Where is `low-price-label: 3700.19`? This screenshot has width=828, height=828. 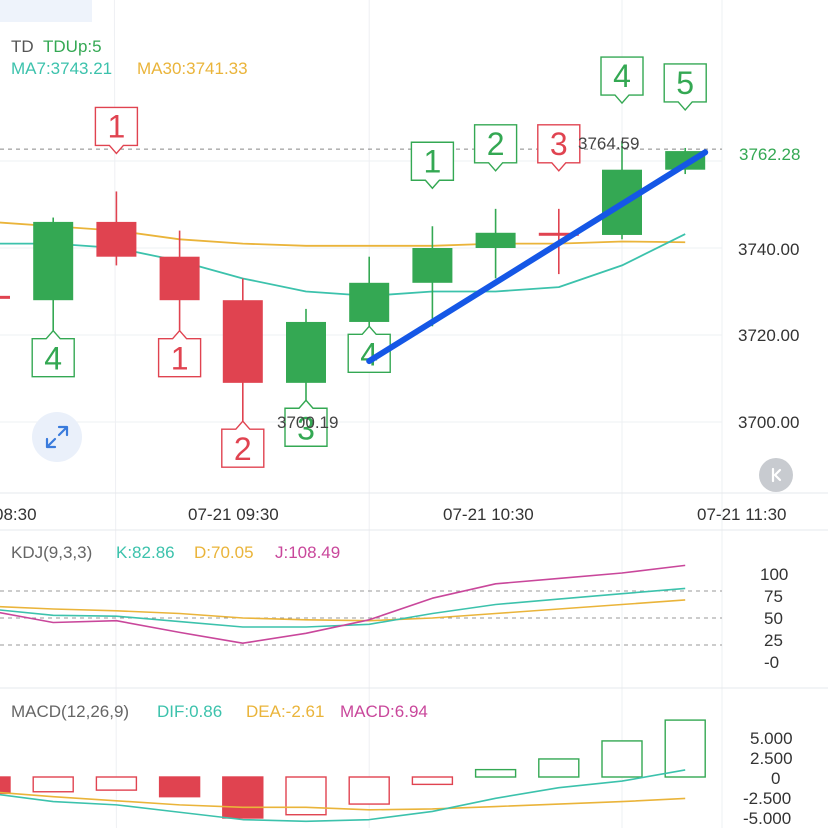
low-price-label: 3700.19 is located at coordinates (307, 422).